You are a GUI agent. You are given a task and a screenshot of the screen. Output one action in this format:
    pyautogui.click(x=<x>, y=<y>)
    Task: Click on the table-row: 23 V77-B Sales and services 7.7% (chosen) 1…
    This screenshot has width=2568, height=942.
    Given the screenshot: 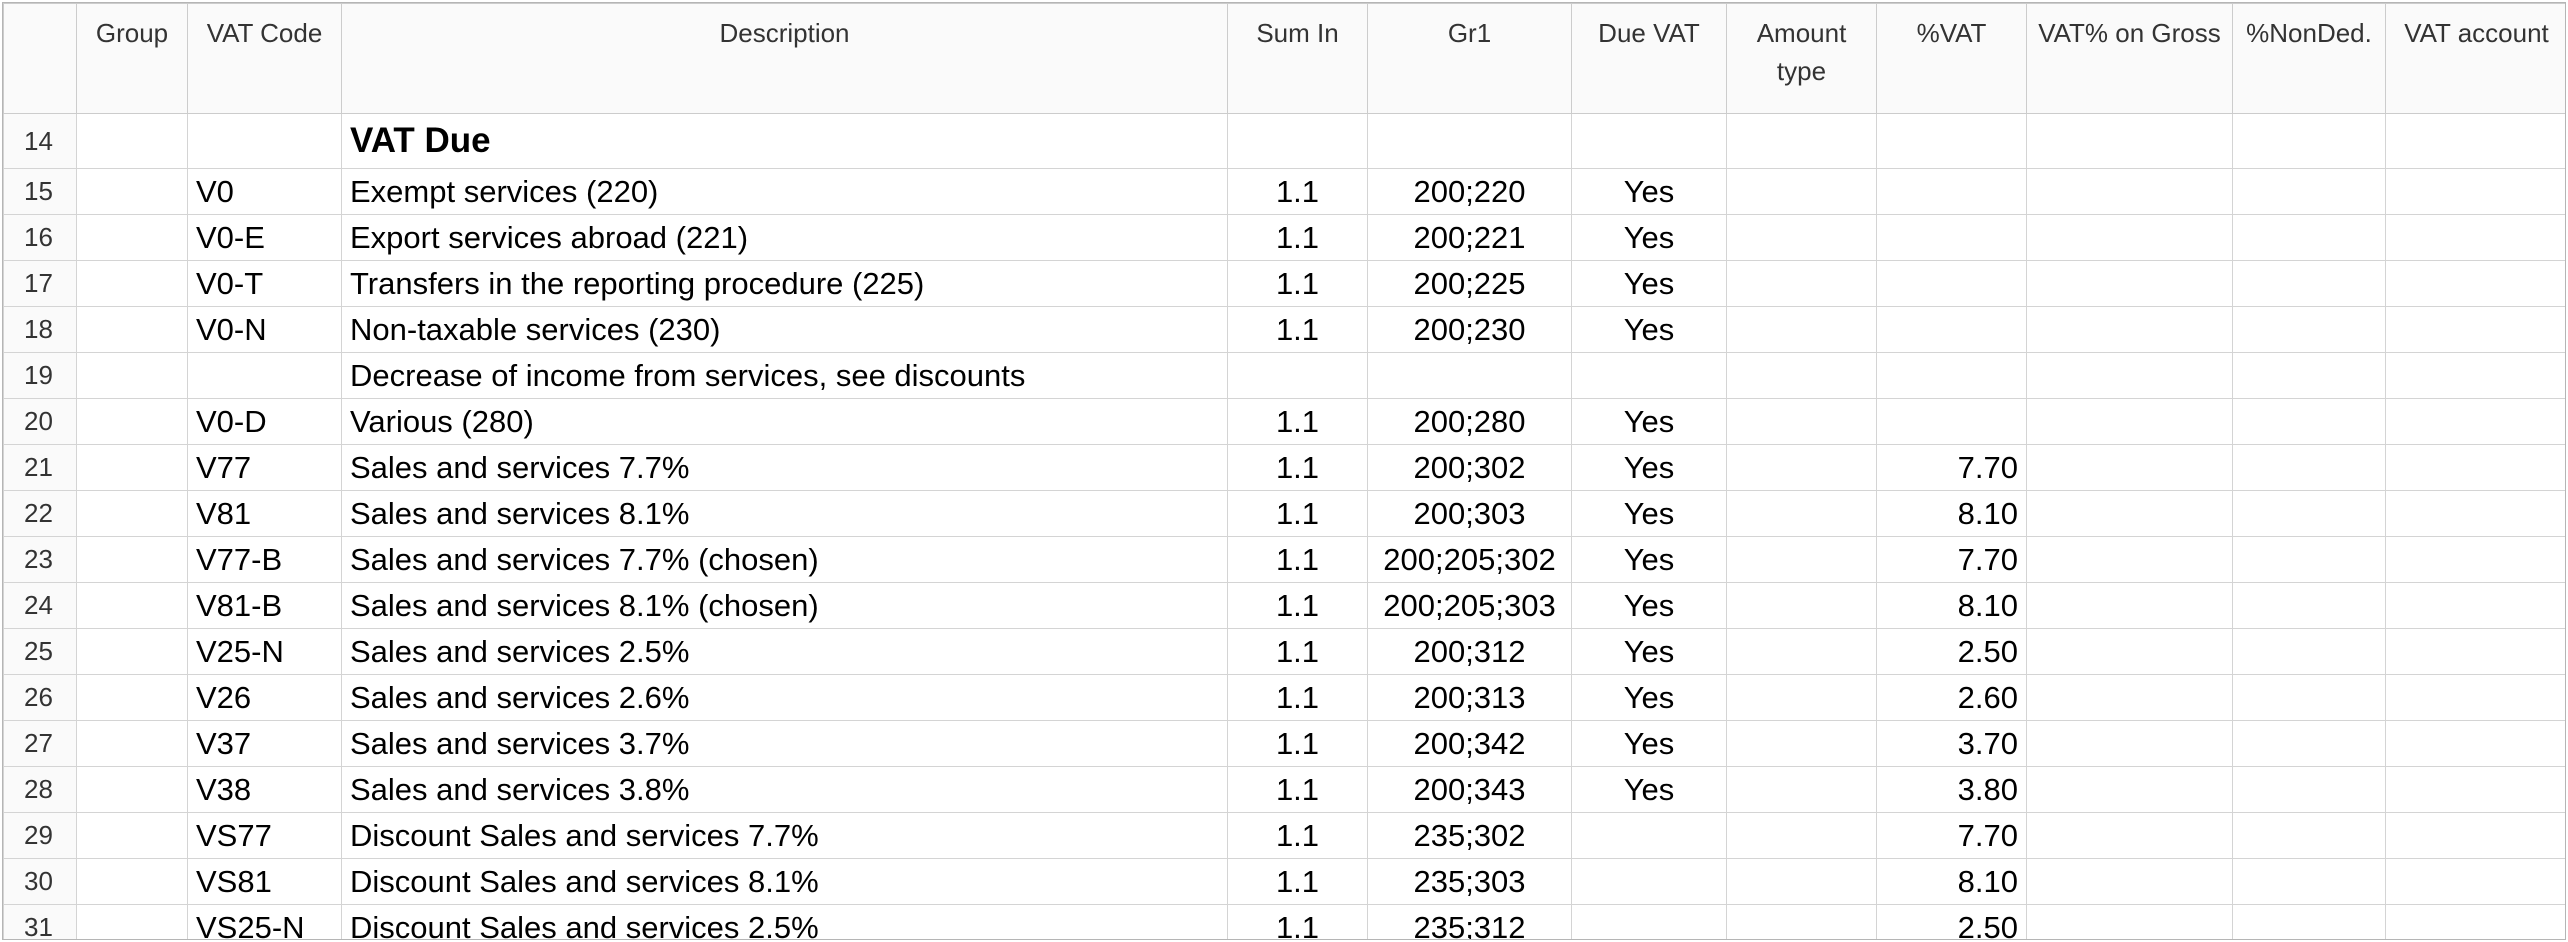 What is the action you would take?
    pyautogui.click(x=1284, y=559)
    